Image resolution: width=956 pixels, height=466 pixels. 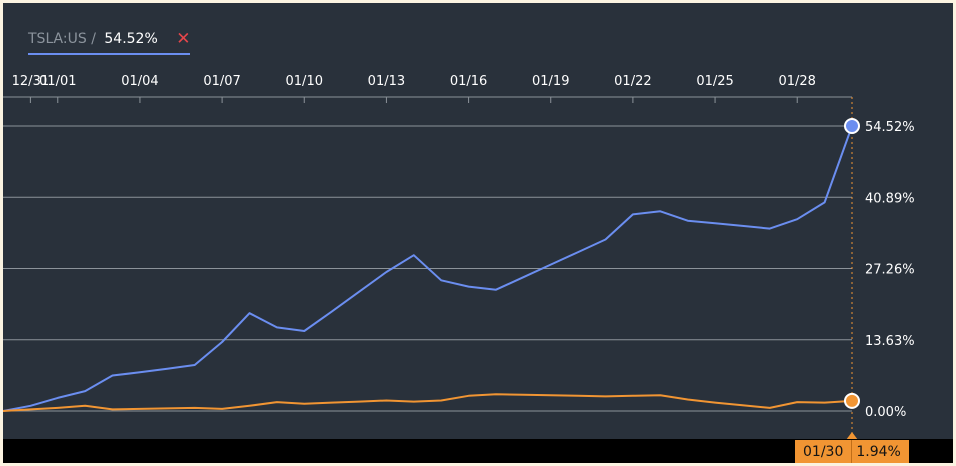 I want to click on x-tick-label: 01/07, so click(x=221, y=81).